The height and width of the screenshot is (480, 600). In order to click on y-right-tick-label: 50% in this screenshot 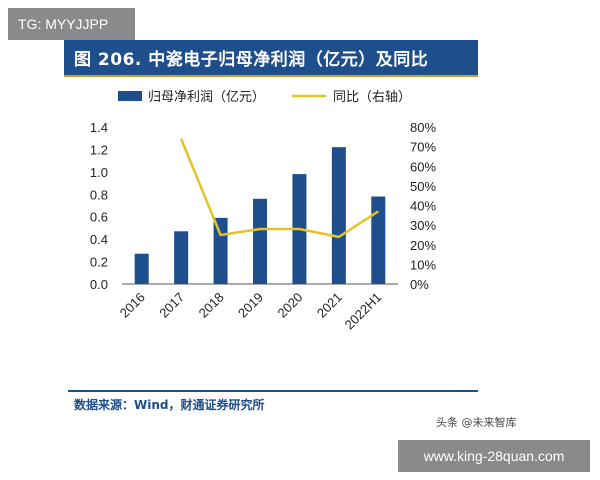, I will do `click(423, 186)`.